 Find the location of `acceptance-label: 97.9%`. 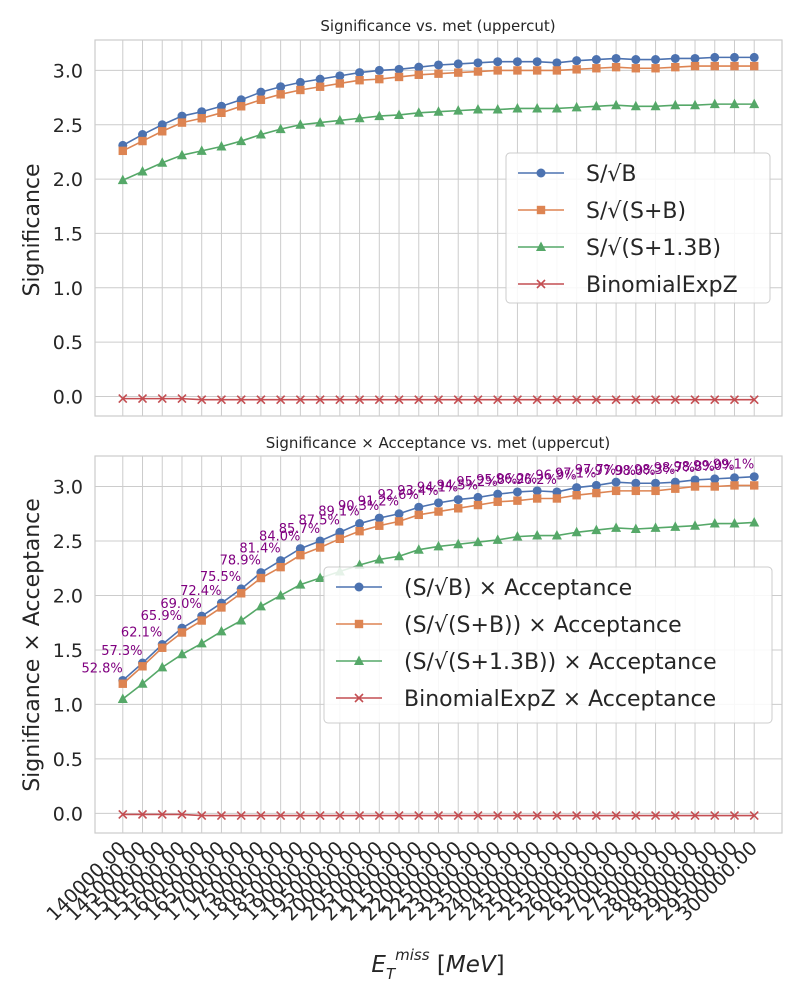

acceptance-label: 97.9% is located at coordinates (615, 471).